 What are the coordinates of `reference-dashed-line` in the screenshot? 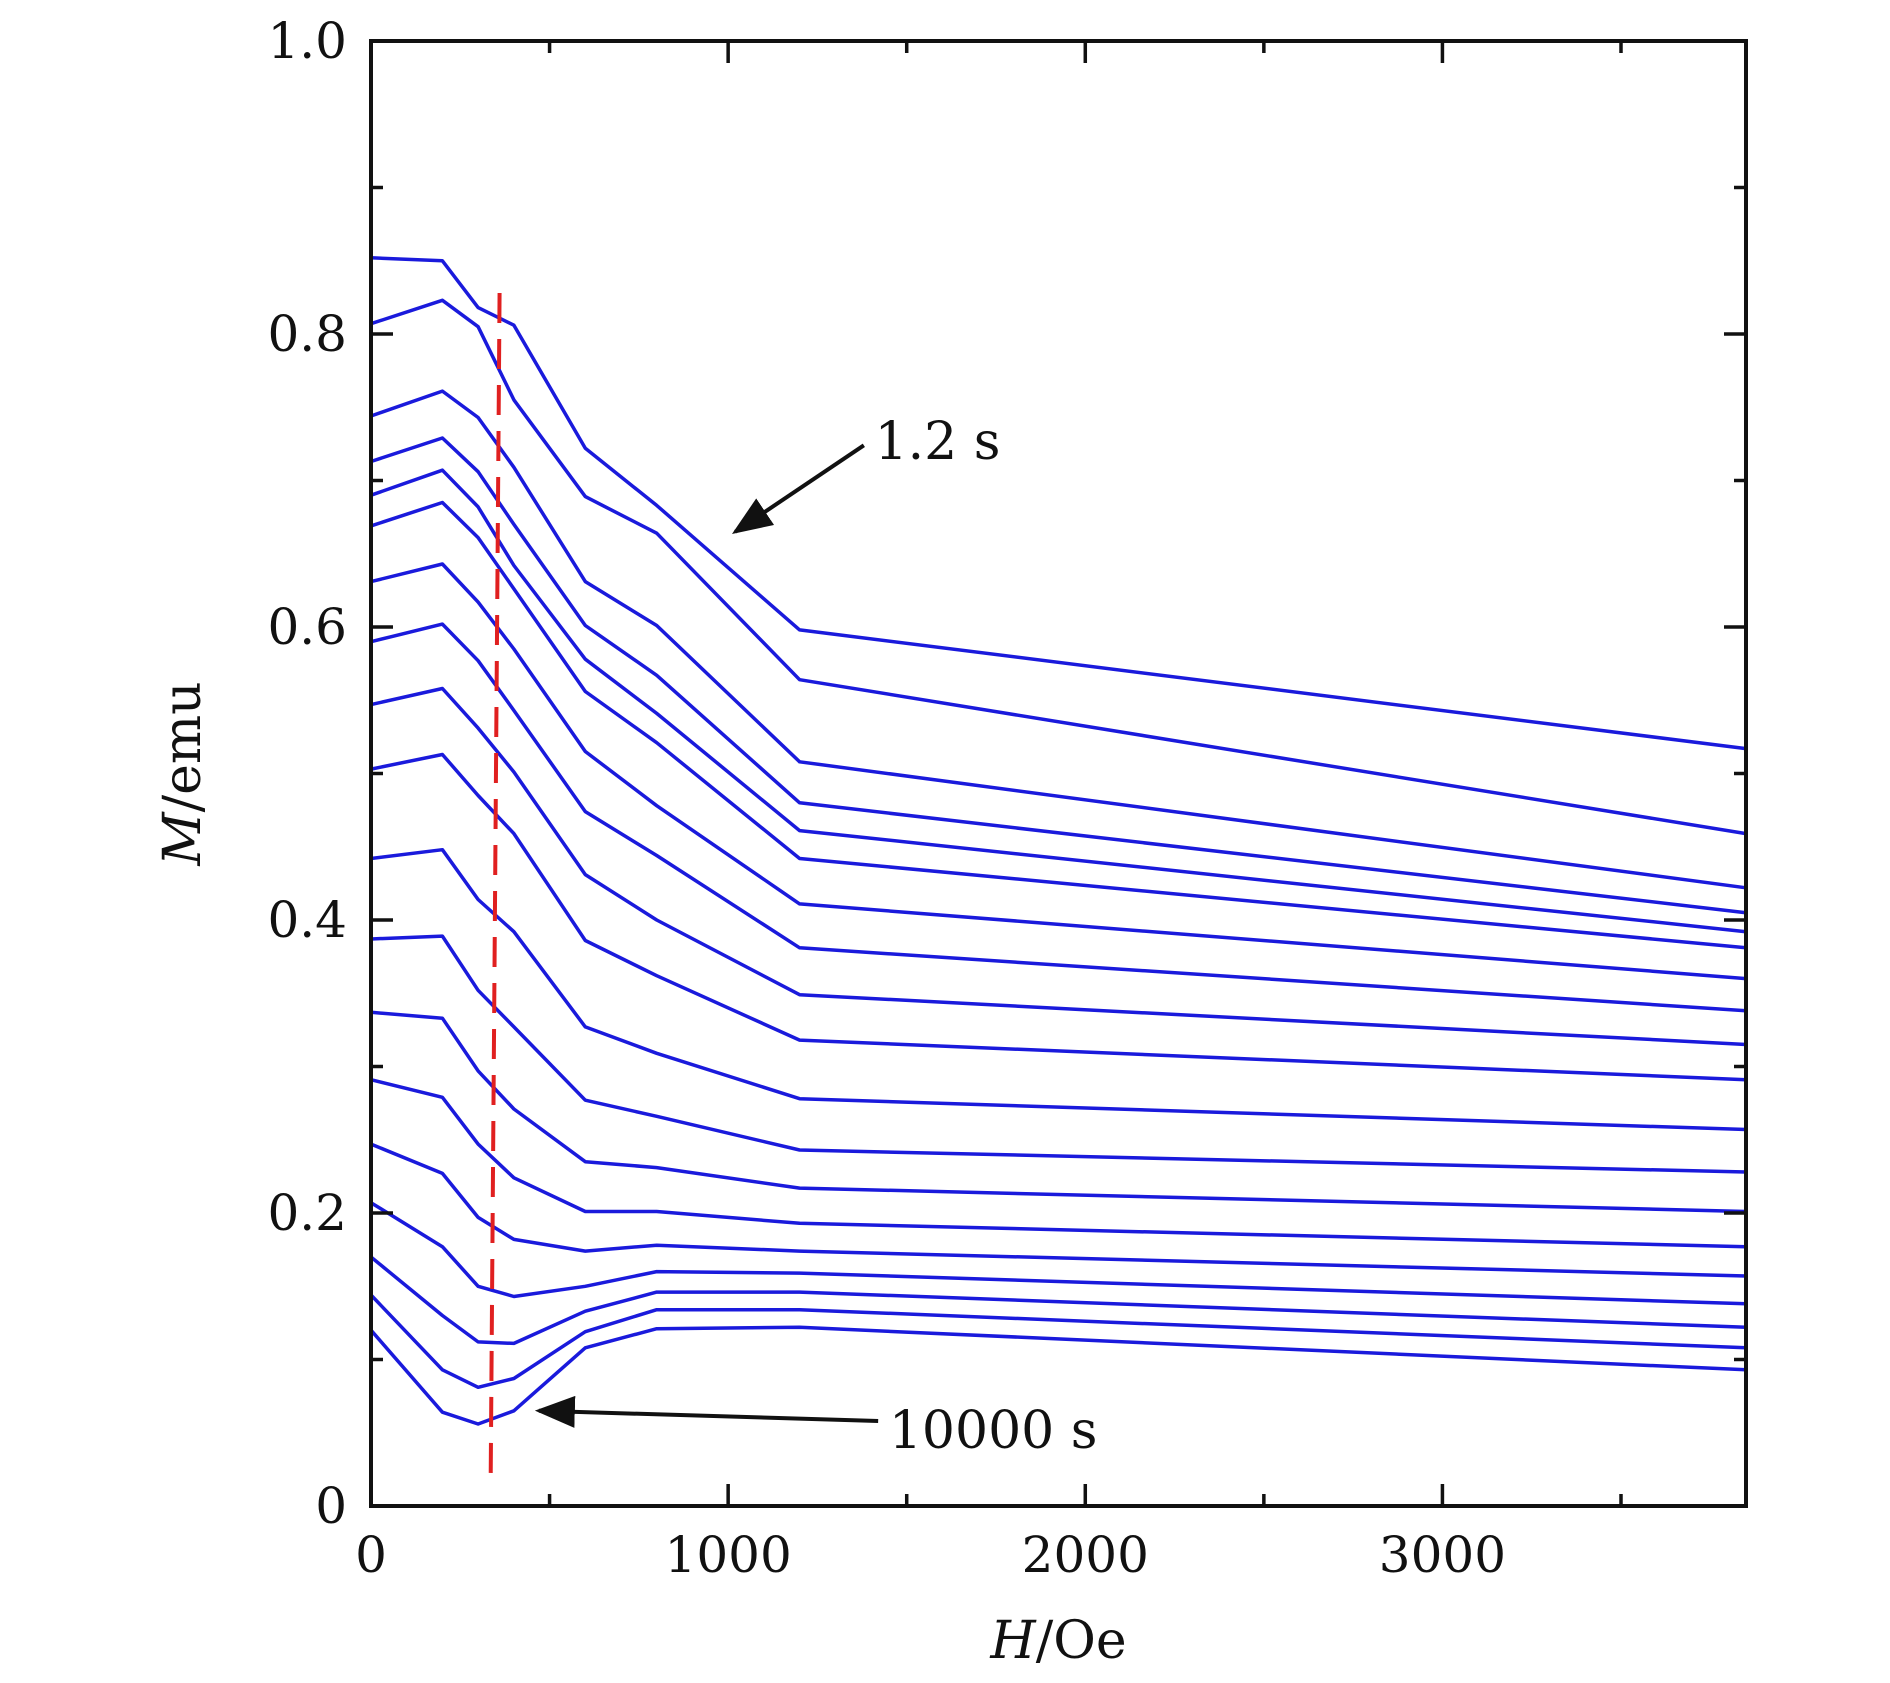 It's located at (495, 888).